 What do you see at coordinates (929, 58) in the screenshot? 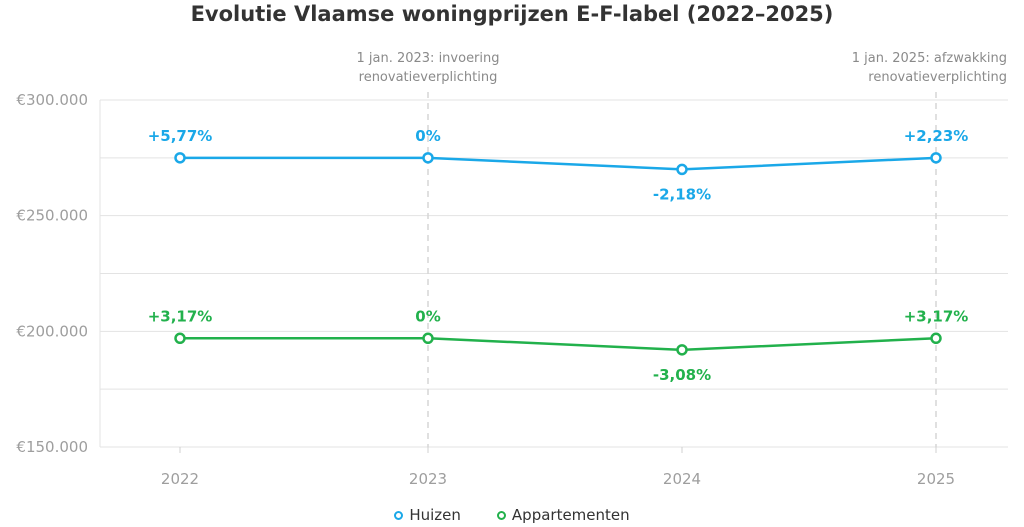
I see `annotation-label: 1 jan. 2025: afzwakking` at bounding box center [929, 58].